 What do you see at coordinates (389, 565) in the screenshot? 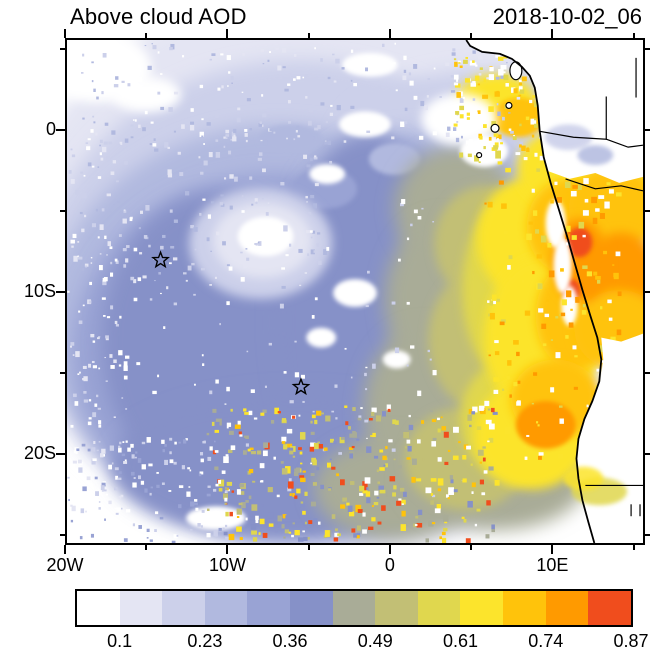
I see `x-axis-label: 0` at bounding box center [389, 565].